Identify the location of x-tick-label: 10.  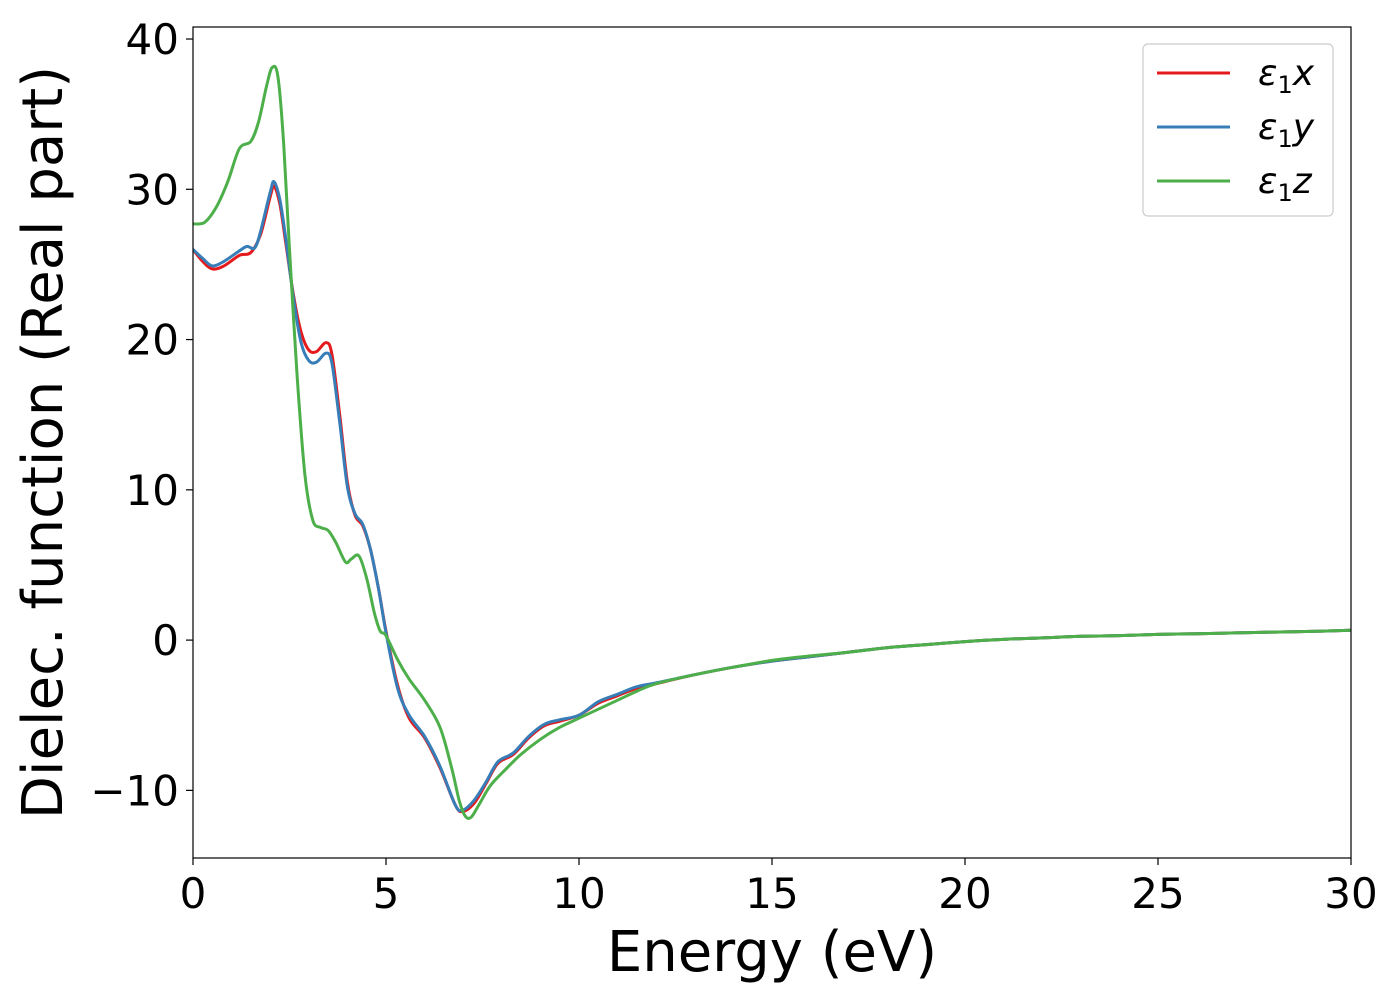
(578, 893).